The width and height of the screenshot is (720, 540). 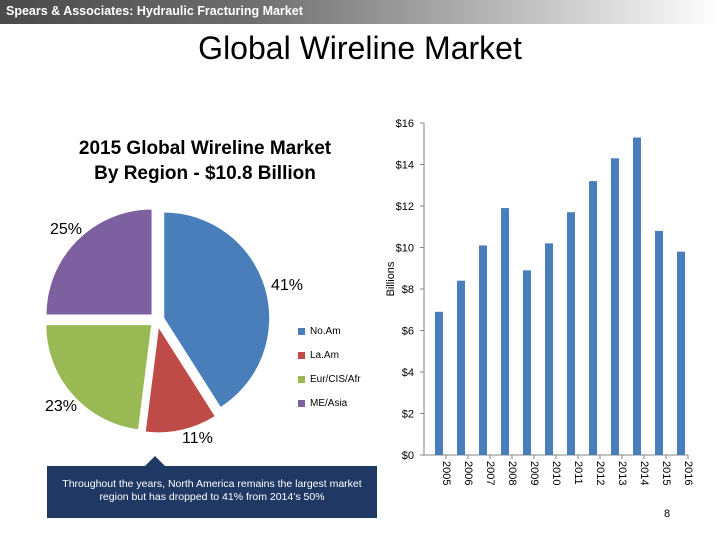 What do you see at coordinates (325, 331) in the screenshot?
I see `legend-label-no-am: No.Am` at bounding box center [325, 331].